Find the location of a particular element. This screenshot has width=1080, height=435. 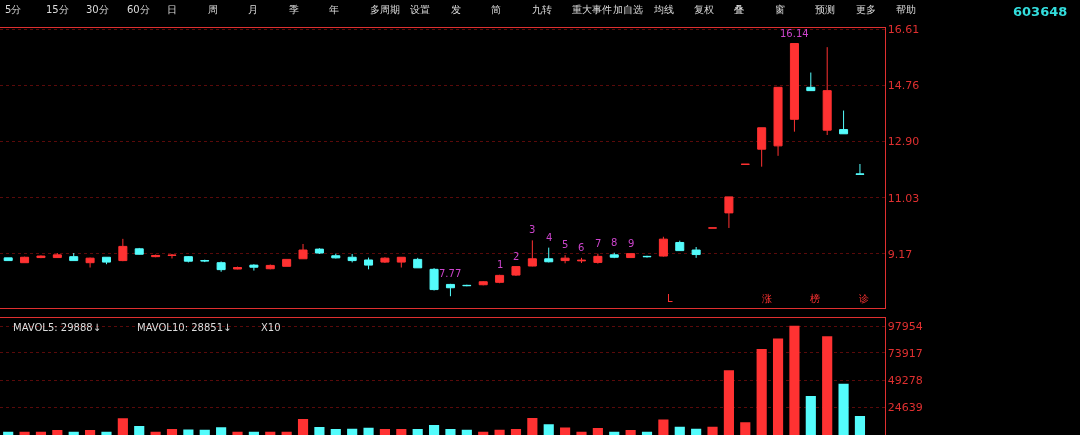

y-tick-label: 49278 is located at coordinates (905, 381).